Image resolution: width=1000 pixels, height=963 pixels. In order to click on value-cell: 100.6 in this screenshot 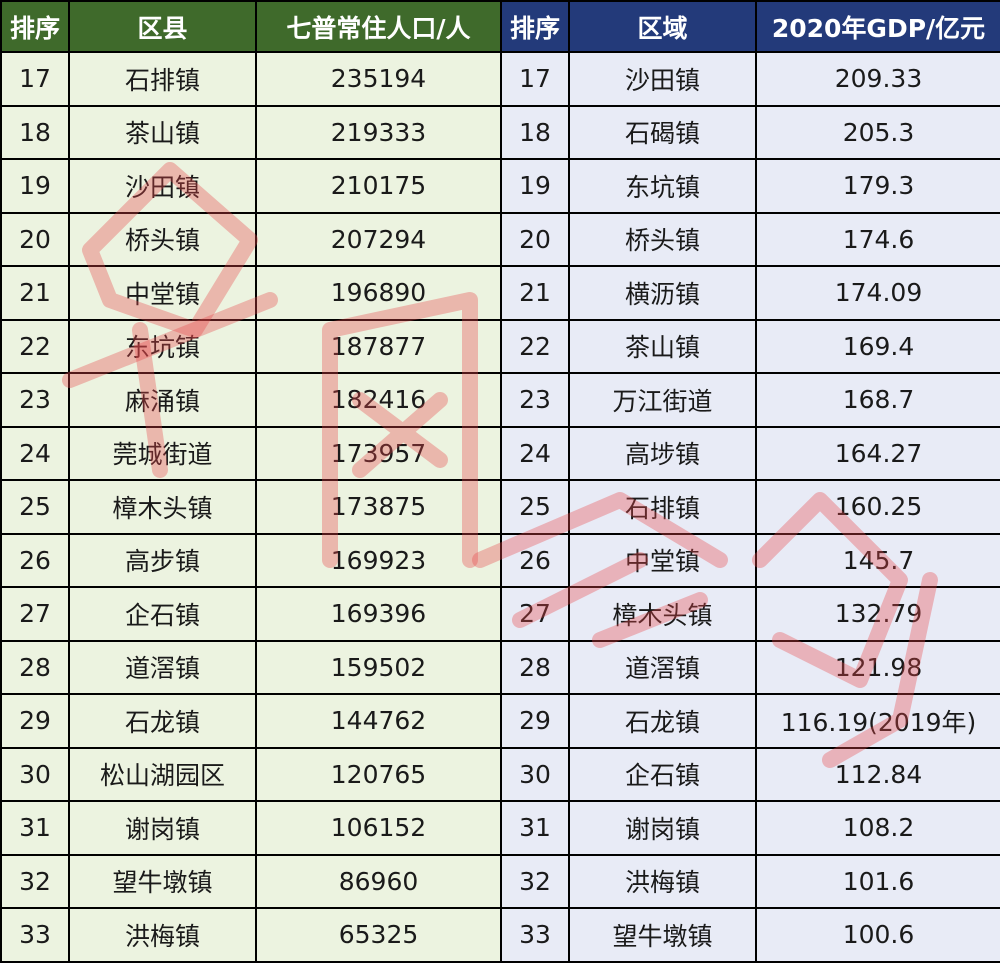, I will do `click(877, 935)`.